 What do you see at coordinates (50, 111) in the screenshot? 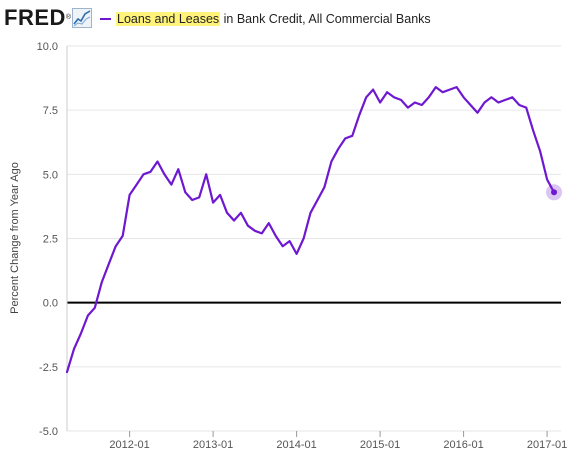
I see `y-tick-label: 7.5` at bounding box center [50, 111].